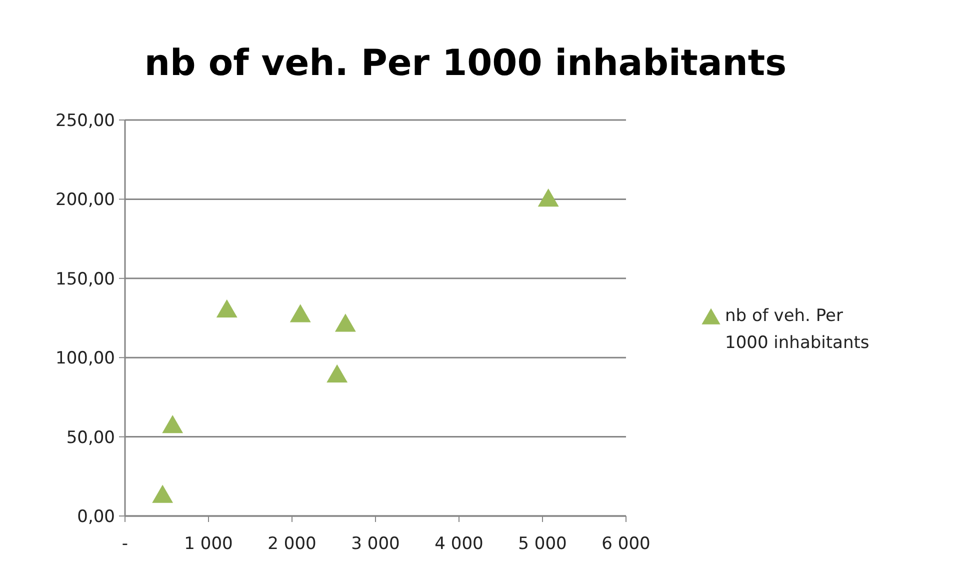 The image size is (958, 581). Describe the element at coordinates (292, 544) in the screenshot. I see `x-tick-label: 2 000` at that location.